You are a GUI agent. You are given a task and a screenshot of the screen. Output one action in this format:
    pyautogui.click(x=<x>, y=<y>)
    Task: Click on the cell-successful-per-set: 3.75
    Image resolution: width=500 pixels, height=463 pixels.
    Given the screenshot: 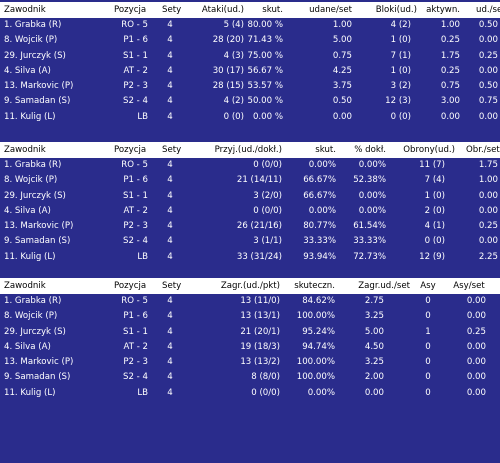 What is the action you would take?
    pyautogui.click(x=342, y=86)
    